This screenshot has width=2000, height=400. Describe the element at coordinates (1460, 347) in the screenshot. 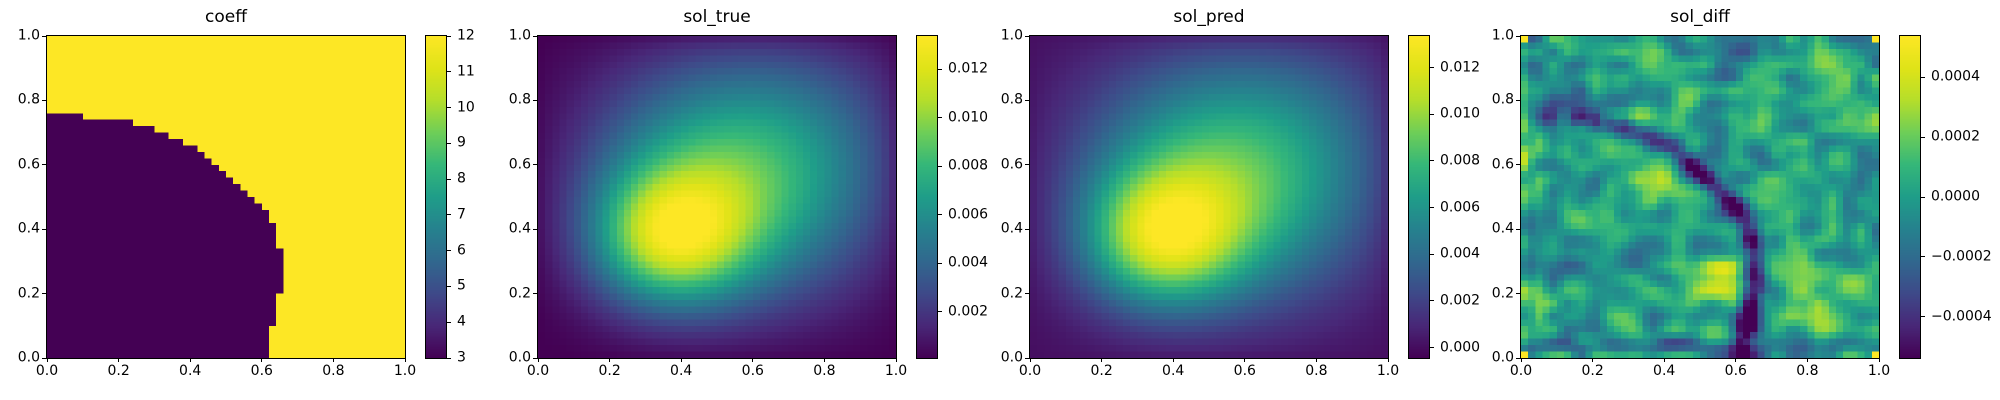

I see `colorbar-tick-label: 0.000` at that location.